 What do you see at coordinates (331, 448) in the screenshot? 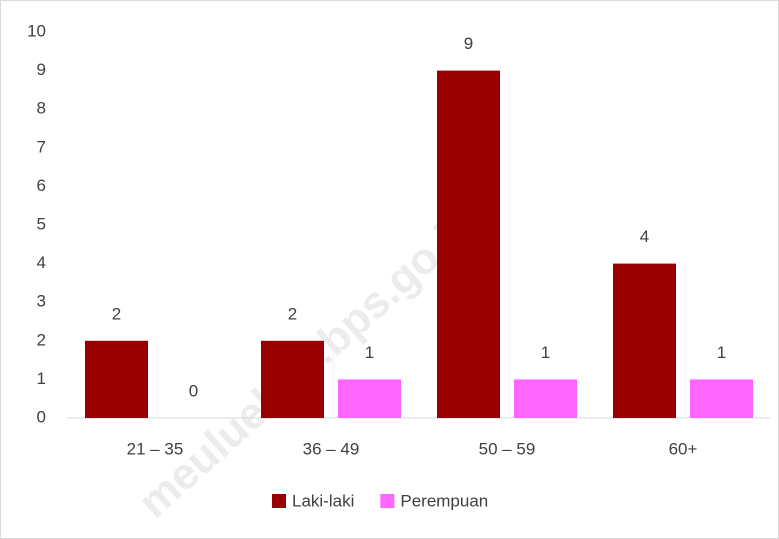
I see `x-tick-label: 36 – 49` at bounding box center [331, 448].